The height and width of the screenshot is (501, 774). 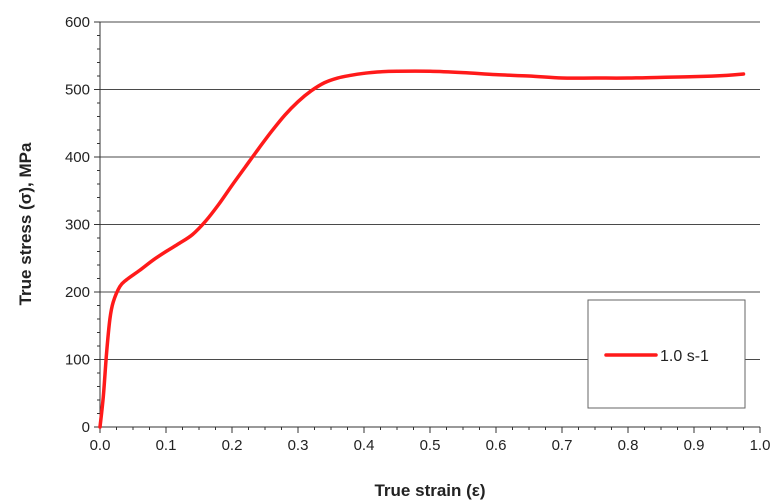 What do you see at coordinates (86, 427) in the screenshot?
I see `y-tick-label-0: 0` at bounding box center [86, 427].